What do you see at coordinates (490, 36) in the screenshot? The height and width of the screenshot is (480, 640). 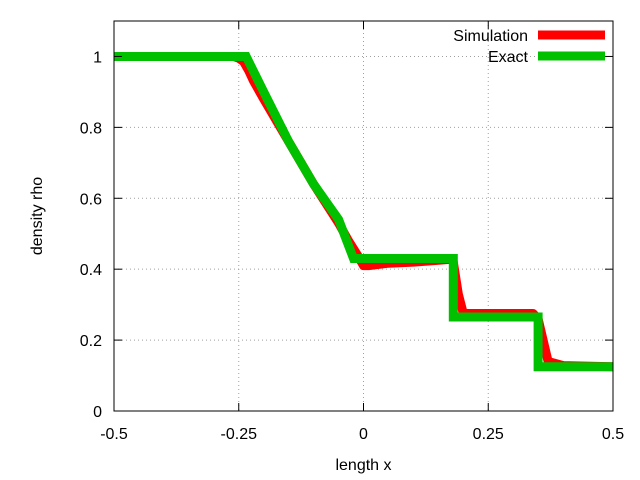 I see `legend-label-simulation: Simulation` at bounding box center [490, 36].